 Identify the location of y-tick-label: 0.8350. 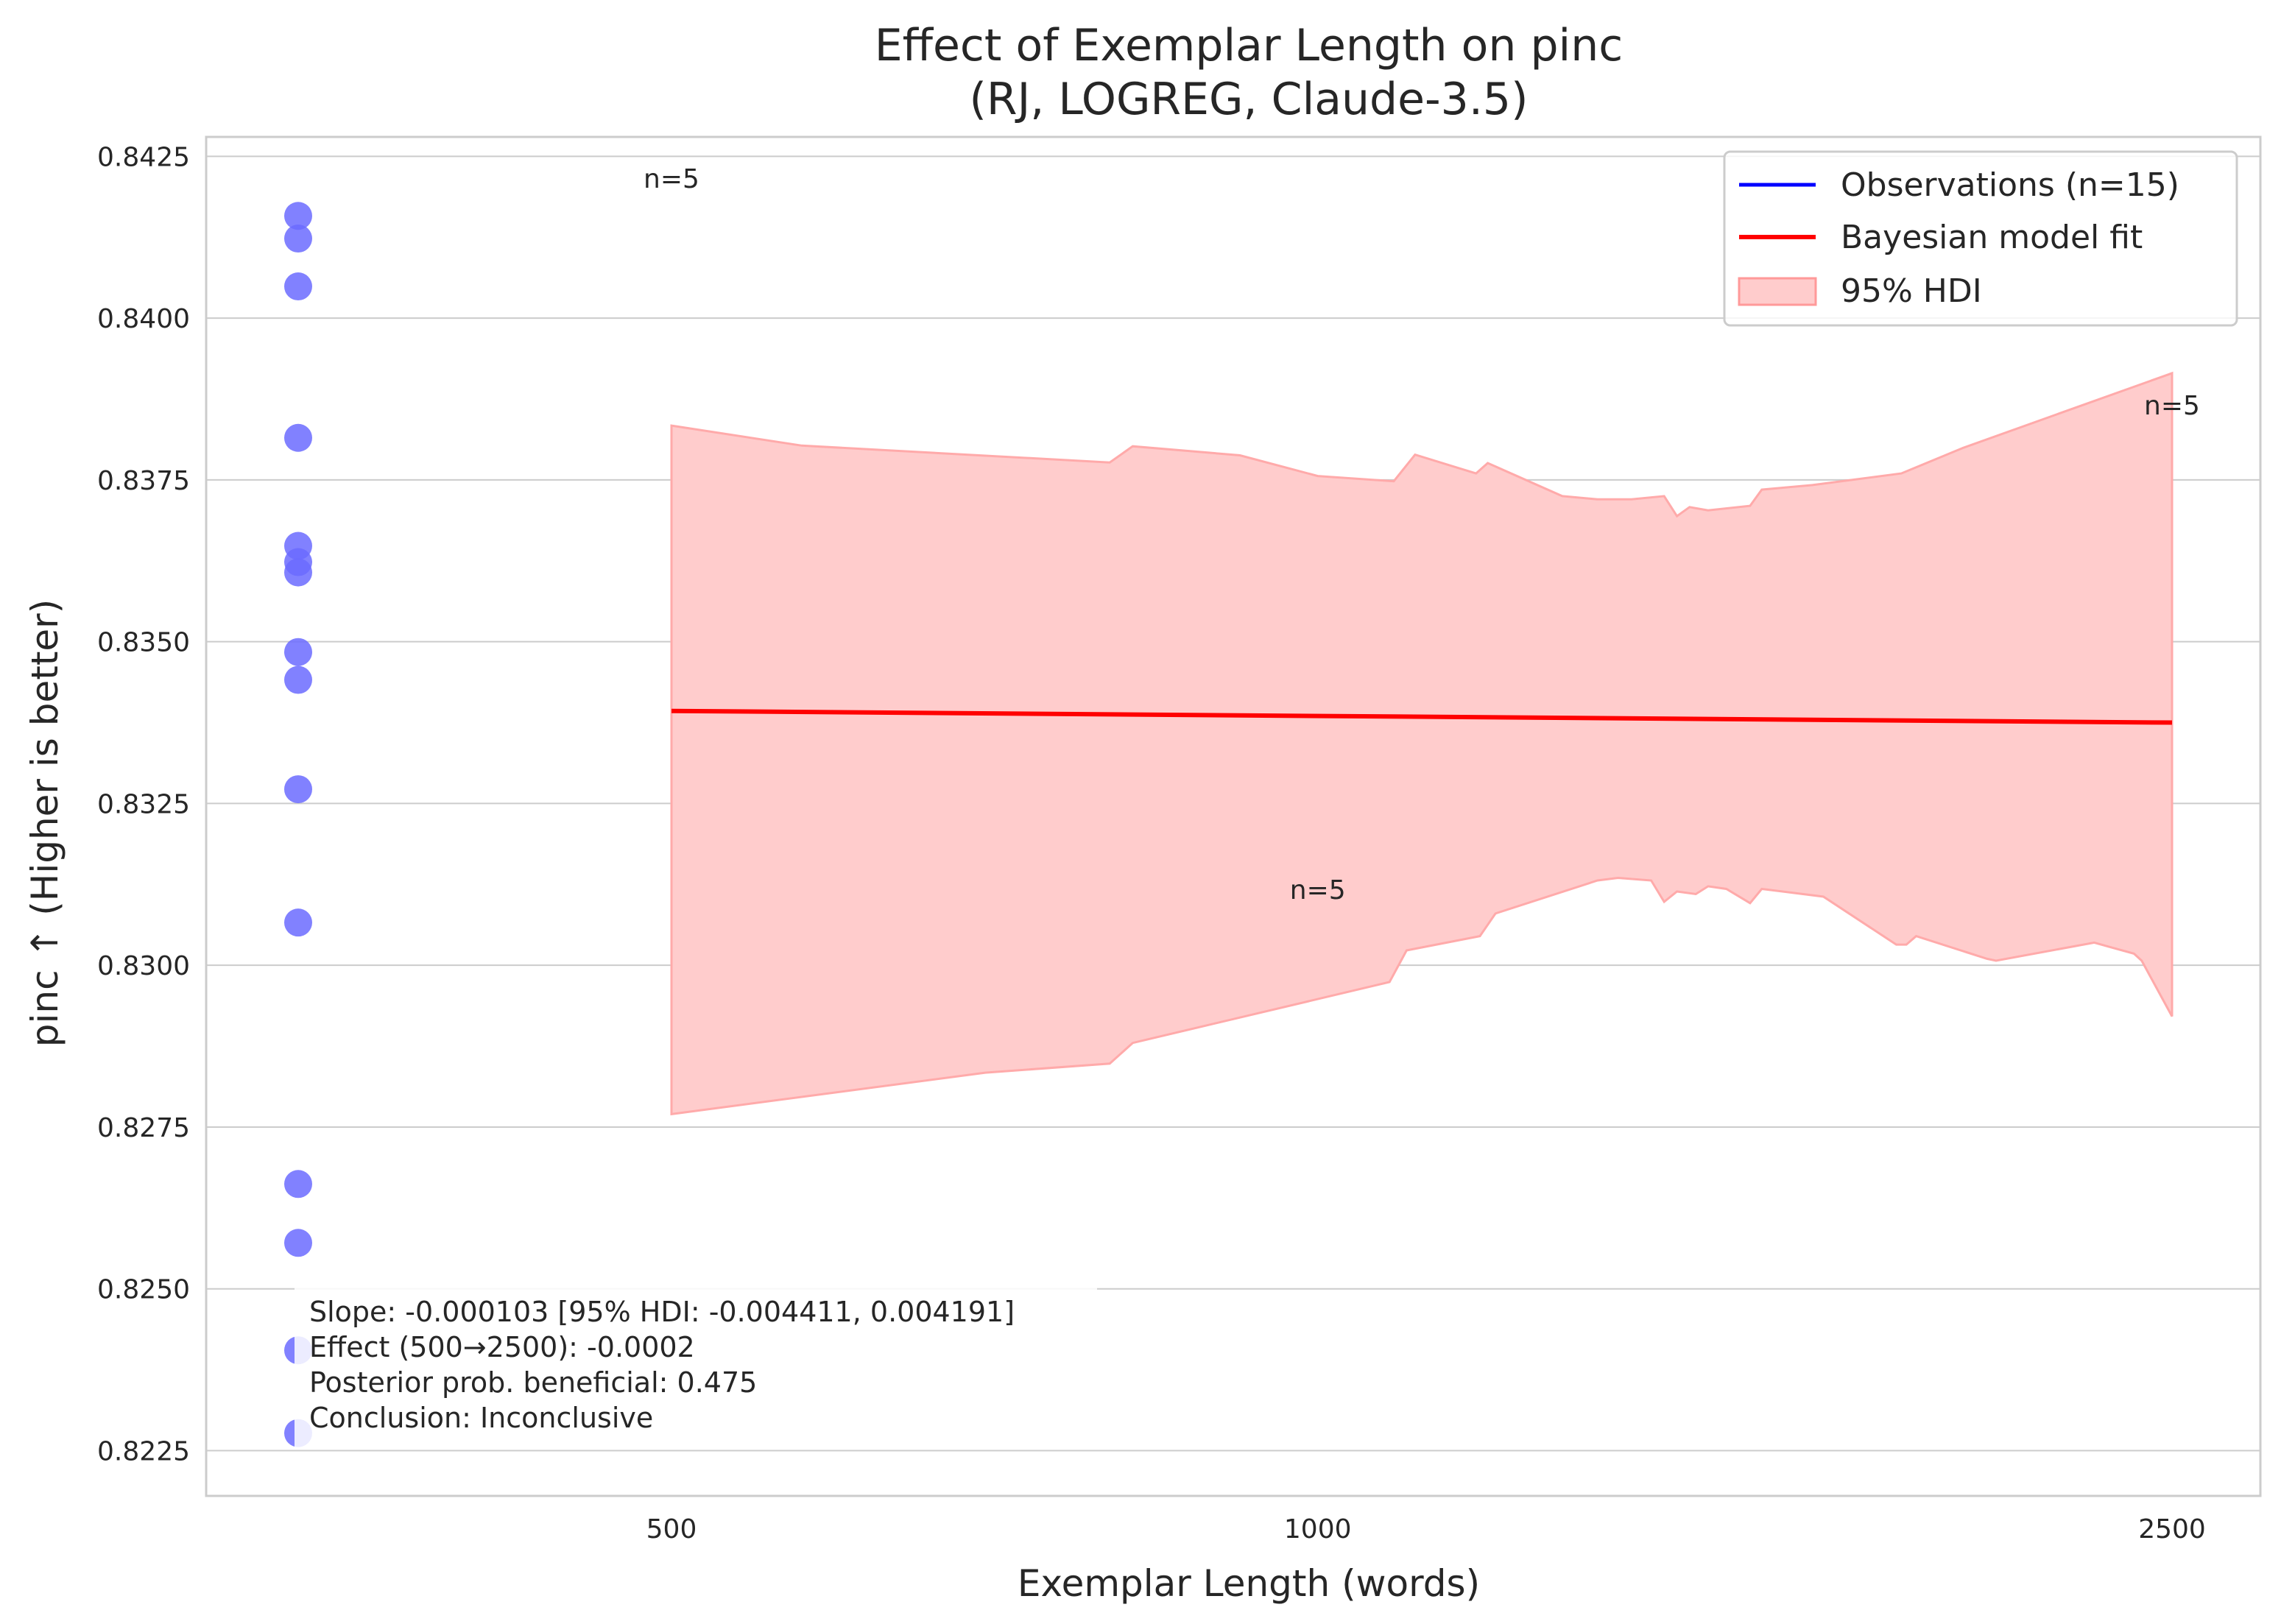
(144, 643).